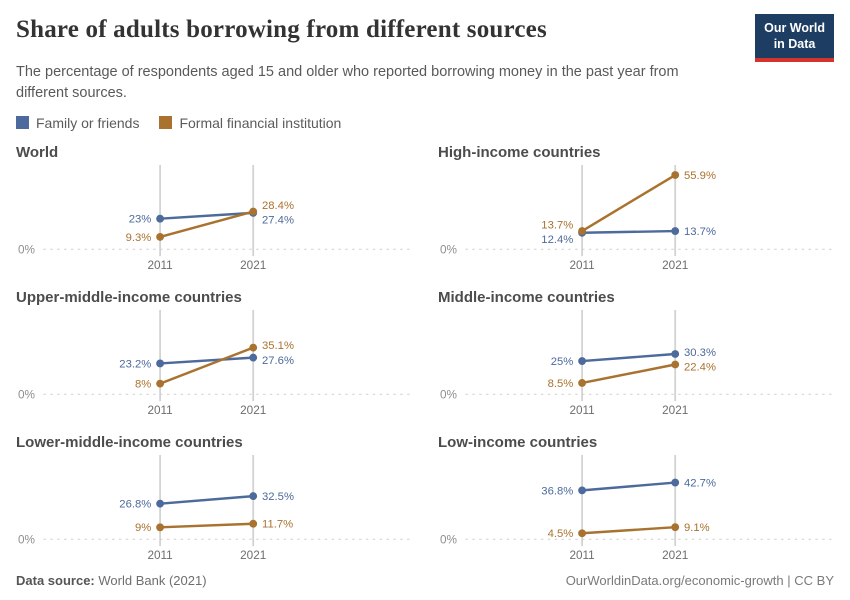  What do you see at coordinates (277, 525) in the screenshot?
I see `value-label: 11.7%` at bounding box center [277, 525].